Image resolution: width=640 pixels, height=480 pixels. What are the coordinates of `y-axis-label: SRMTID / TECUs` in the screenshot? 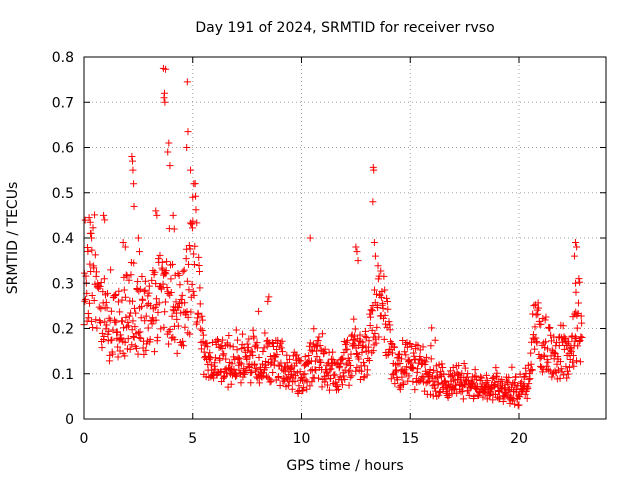 It's located at (13, 238).